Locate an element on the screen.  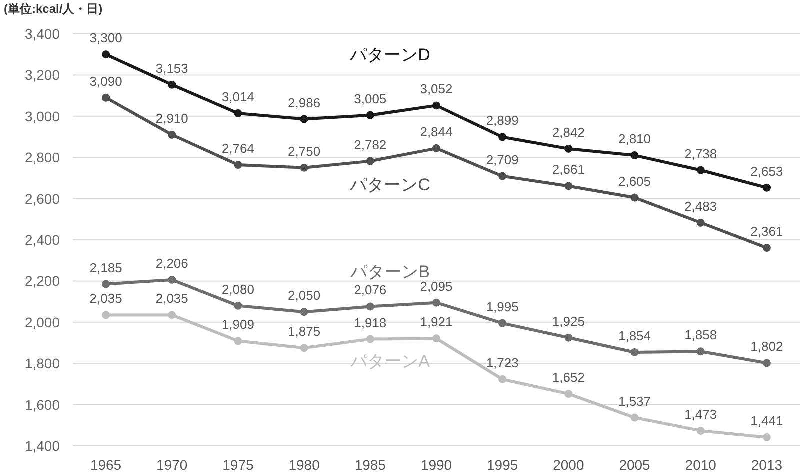
data-label: 2,709 is located at coordinates (502, 160).